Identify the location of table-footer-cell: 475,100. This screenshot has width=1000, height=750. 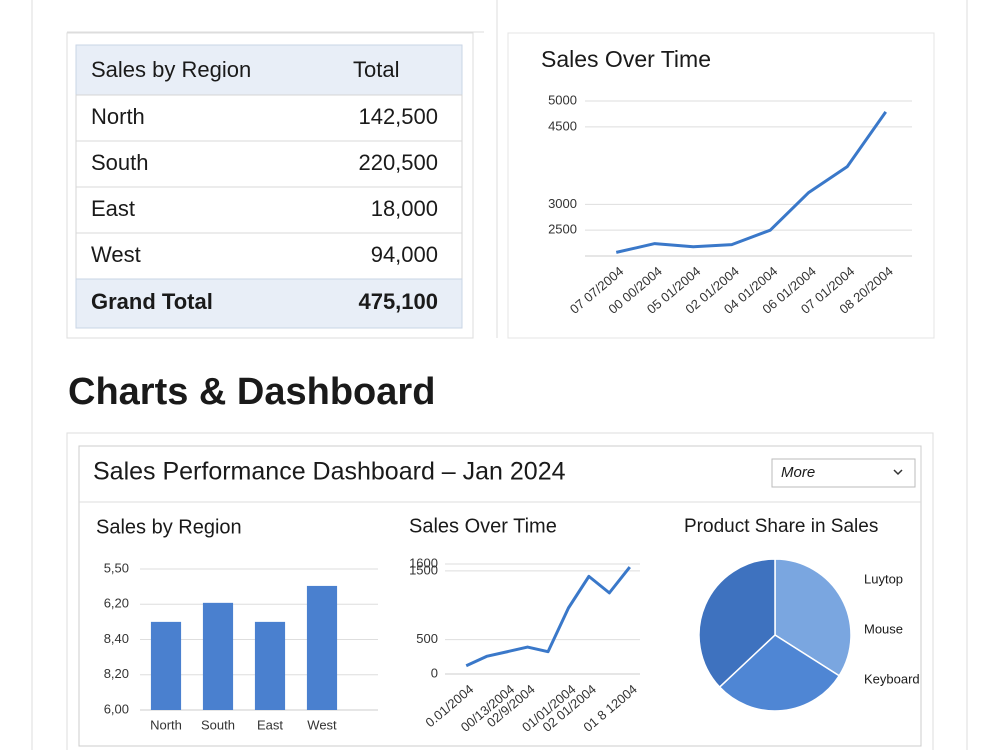
(398, 301).